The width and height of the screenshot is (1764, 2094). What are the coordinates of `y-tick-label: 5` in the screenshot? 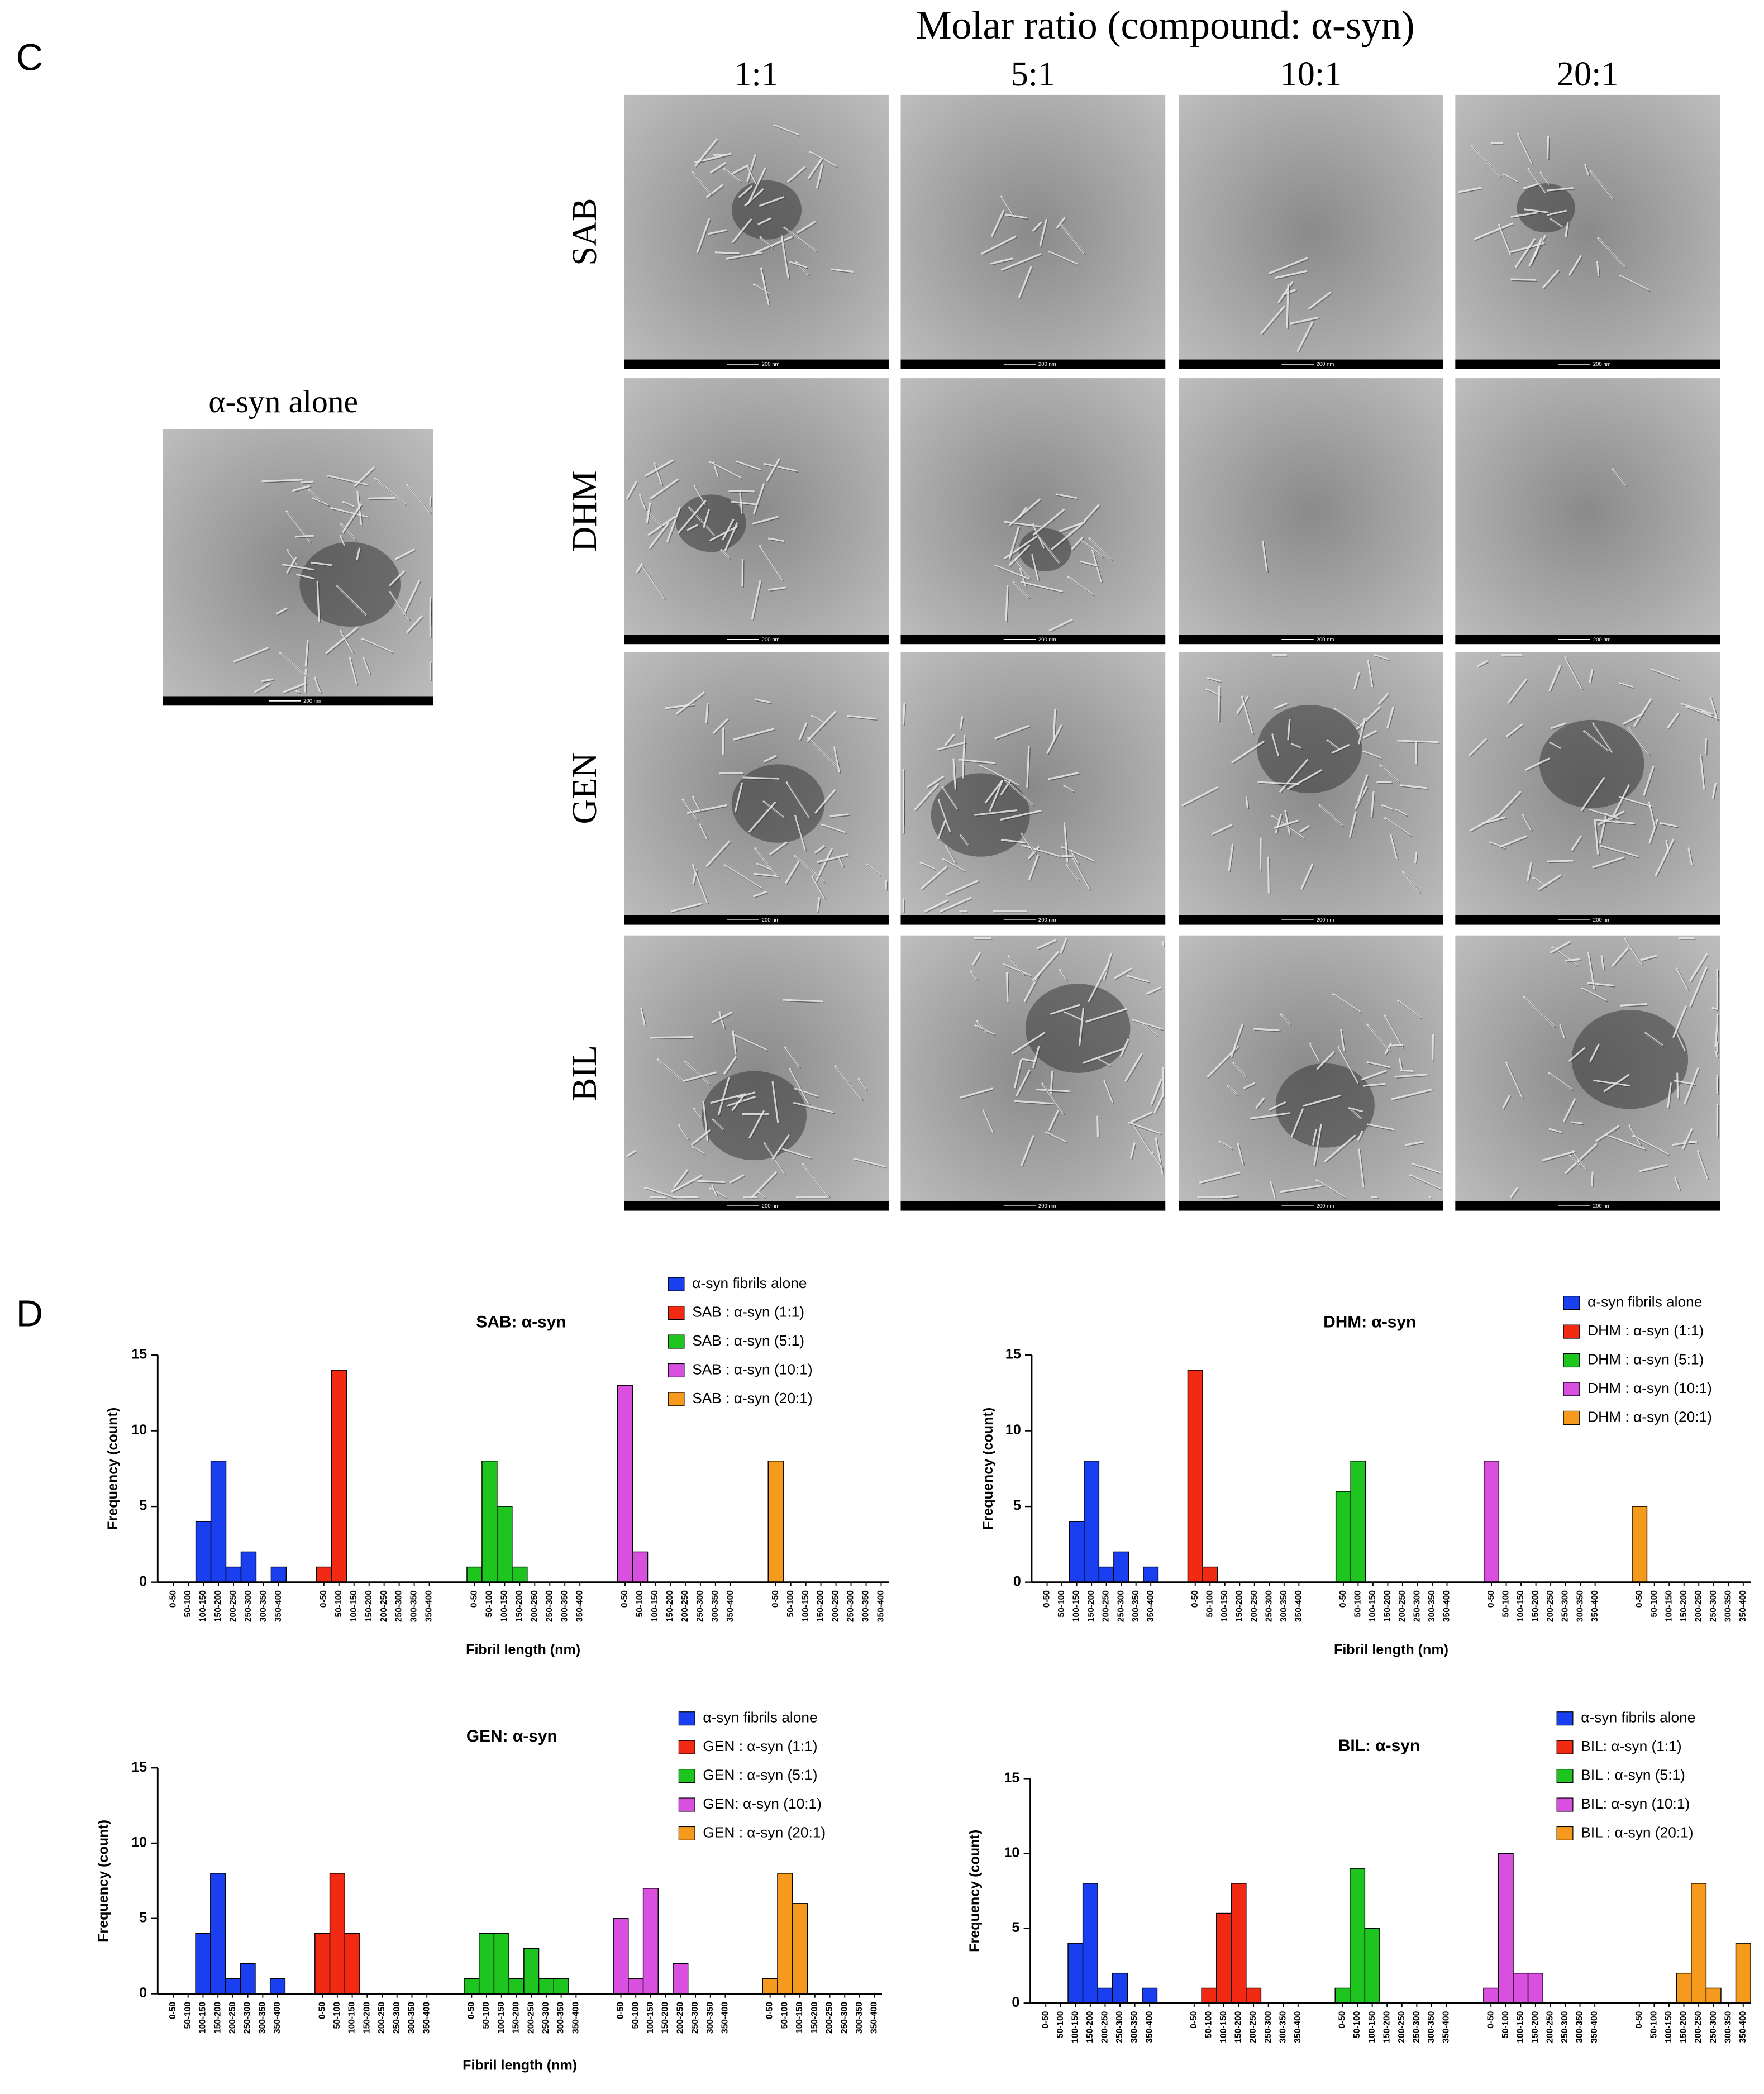 It's located at (1017, 1506).